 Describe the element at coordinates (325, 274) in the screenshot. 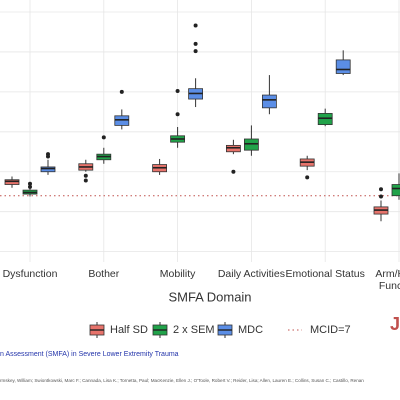

I see `x-tick-label: Emotional Status` at that location.